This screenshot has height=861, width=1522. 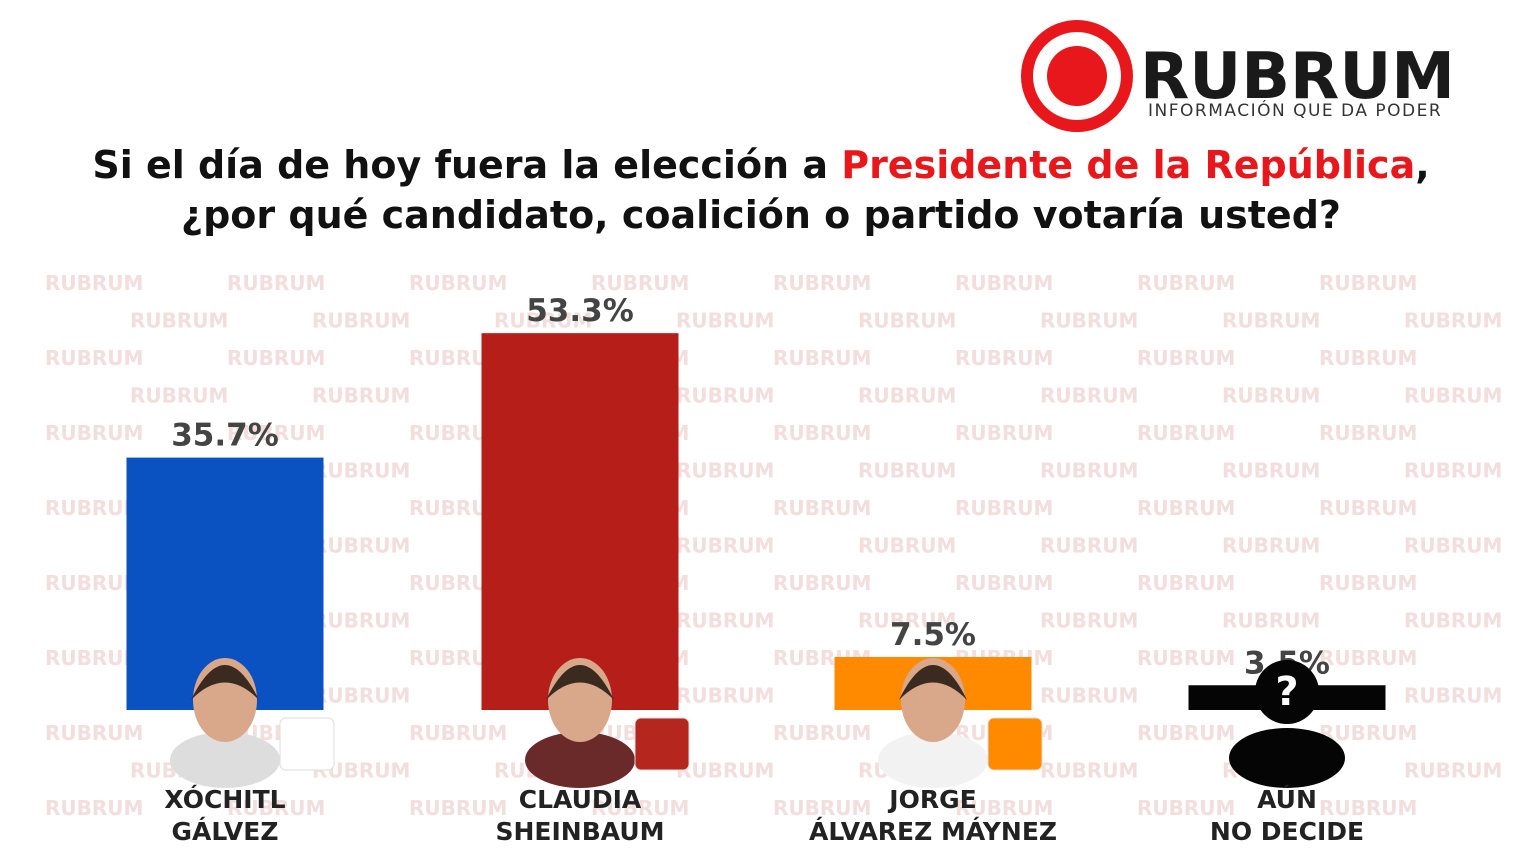 What do you see at coordinates (1287, 758) in the screenshot?
I see `silhouette-body` at bounding box center [1287, 758].